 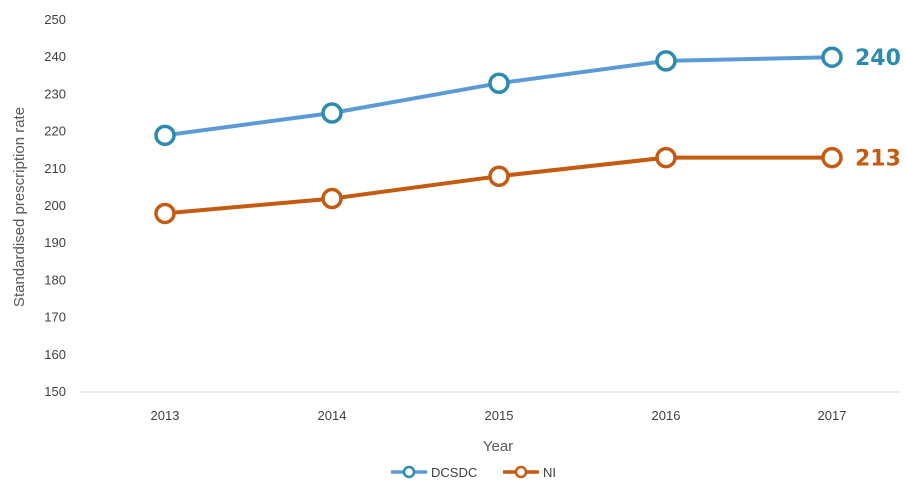 I want to click on y-tick-label: 200, so click(x=55, y=205).